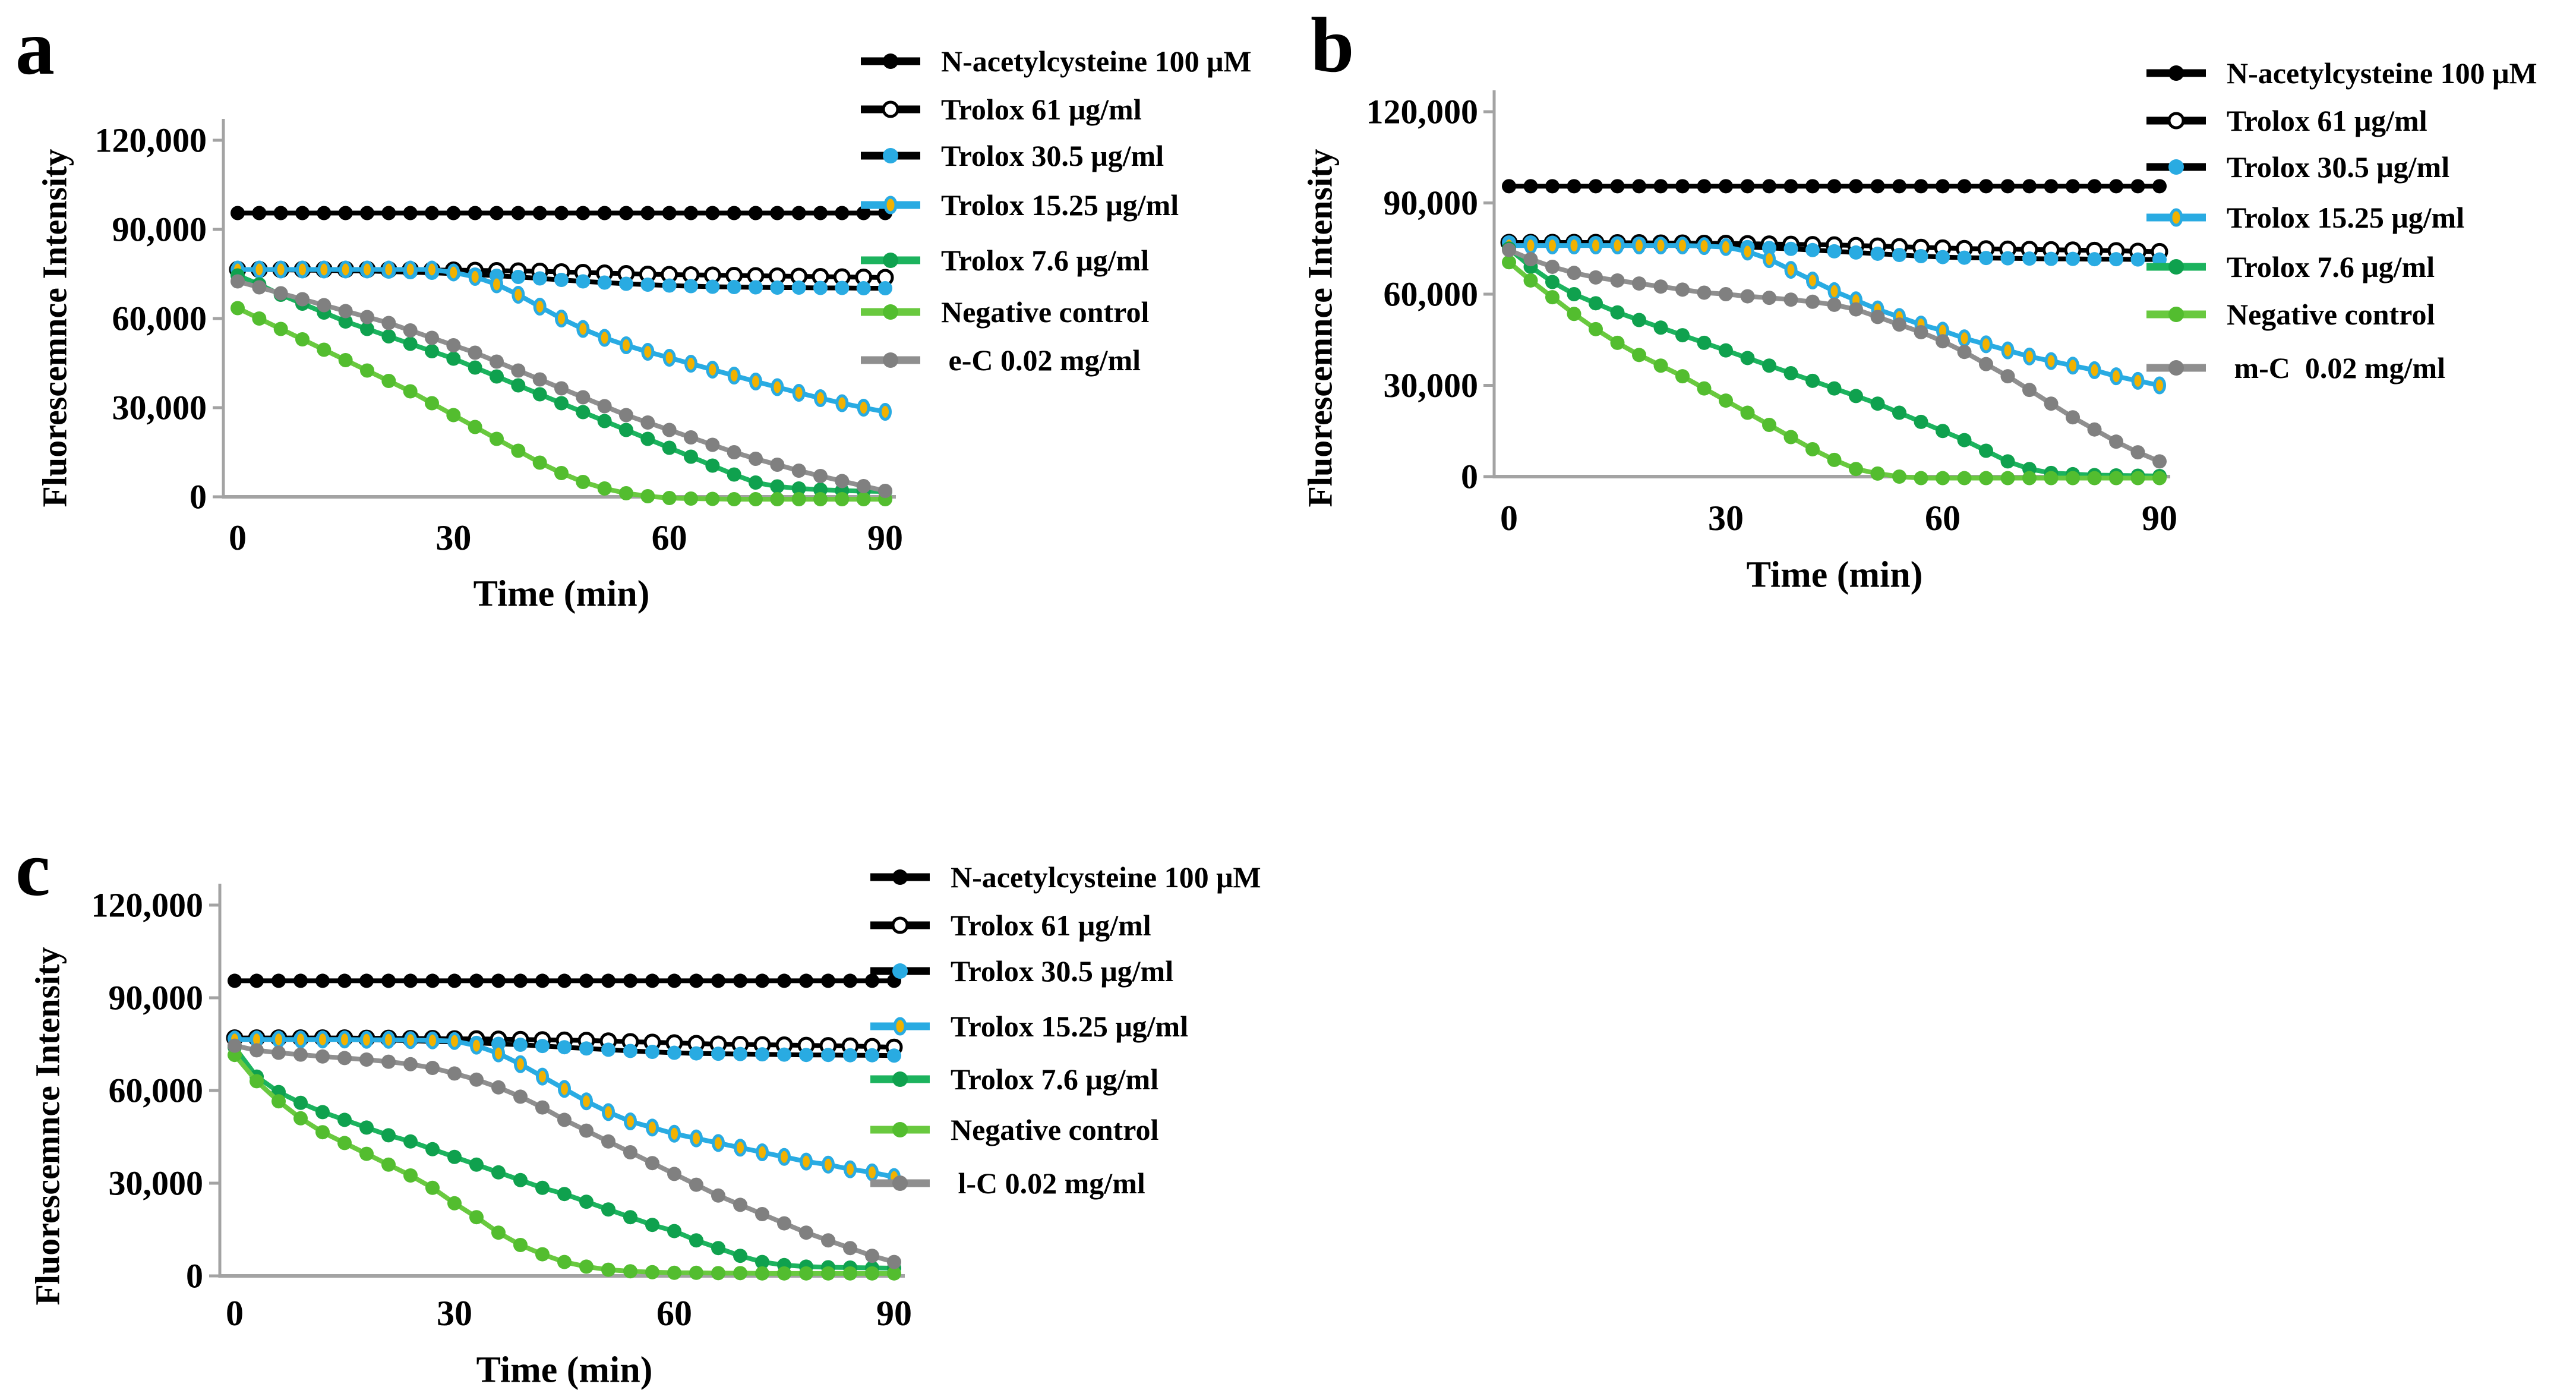 This screenshot has width=2576, height=1390. What do you see at coordinates (2336, 367) in the screenshot?
I see `legend-item-label: m-C 0.02 mg/ml` at bounding box center [2336, 367].